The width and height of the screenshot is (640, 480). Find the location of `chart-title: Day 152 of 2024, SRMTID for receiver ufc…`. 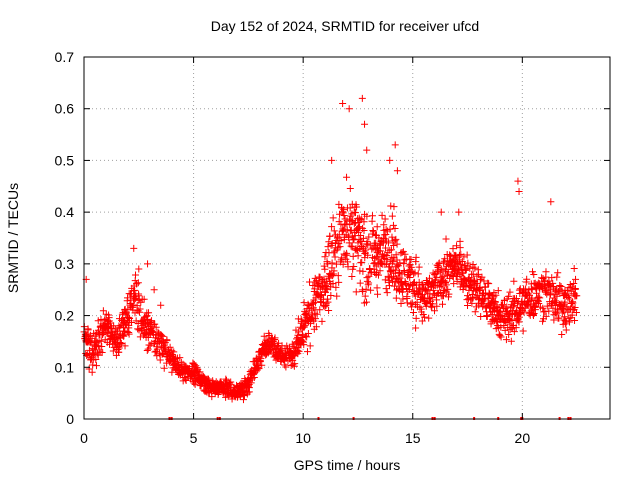

chart-title: Day 152 of 2024, SRMTID for receiver ufc… is located at coordinates (345, 26).